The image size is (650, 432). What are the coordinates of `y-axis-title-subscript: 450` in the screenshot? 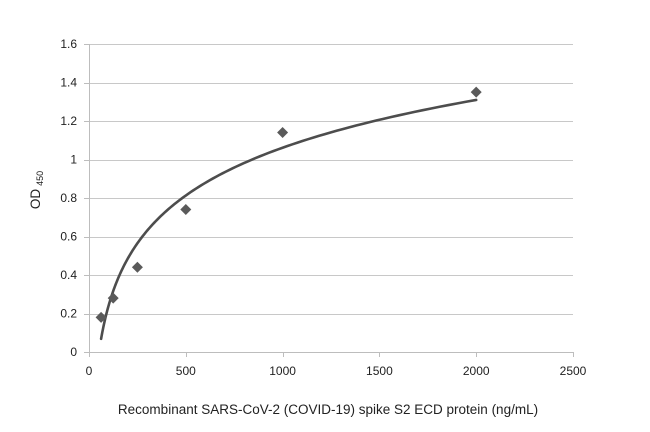 It's located at (40, 178).